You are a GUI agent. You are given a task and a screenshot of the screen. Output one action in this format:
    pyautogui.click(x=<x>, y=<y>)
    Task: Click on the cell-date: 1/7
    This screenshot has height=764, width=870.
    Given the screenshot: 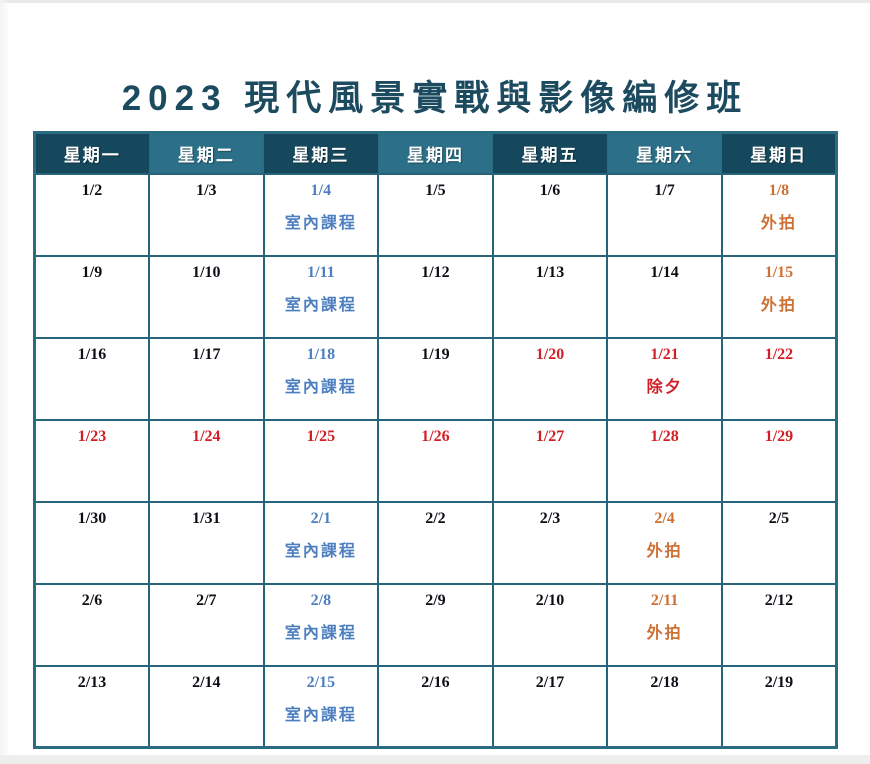 What is the action you would take?
    pyautogui.click(x=664, y=190)
    